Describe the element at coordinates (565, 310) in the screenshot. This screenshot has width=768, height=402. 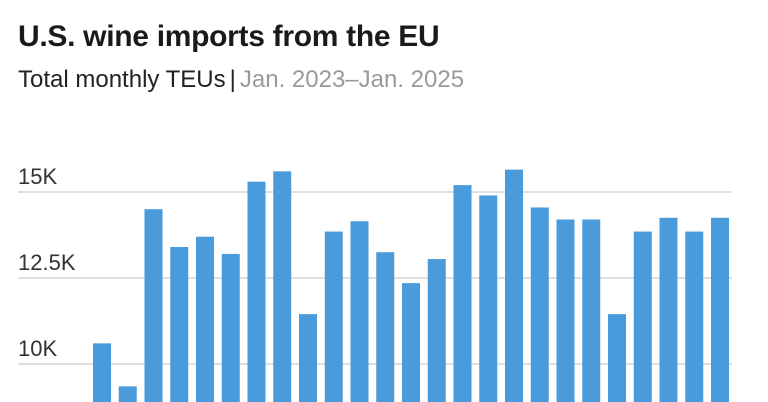
I see `bar-jul-2024` at that location.